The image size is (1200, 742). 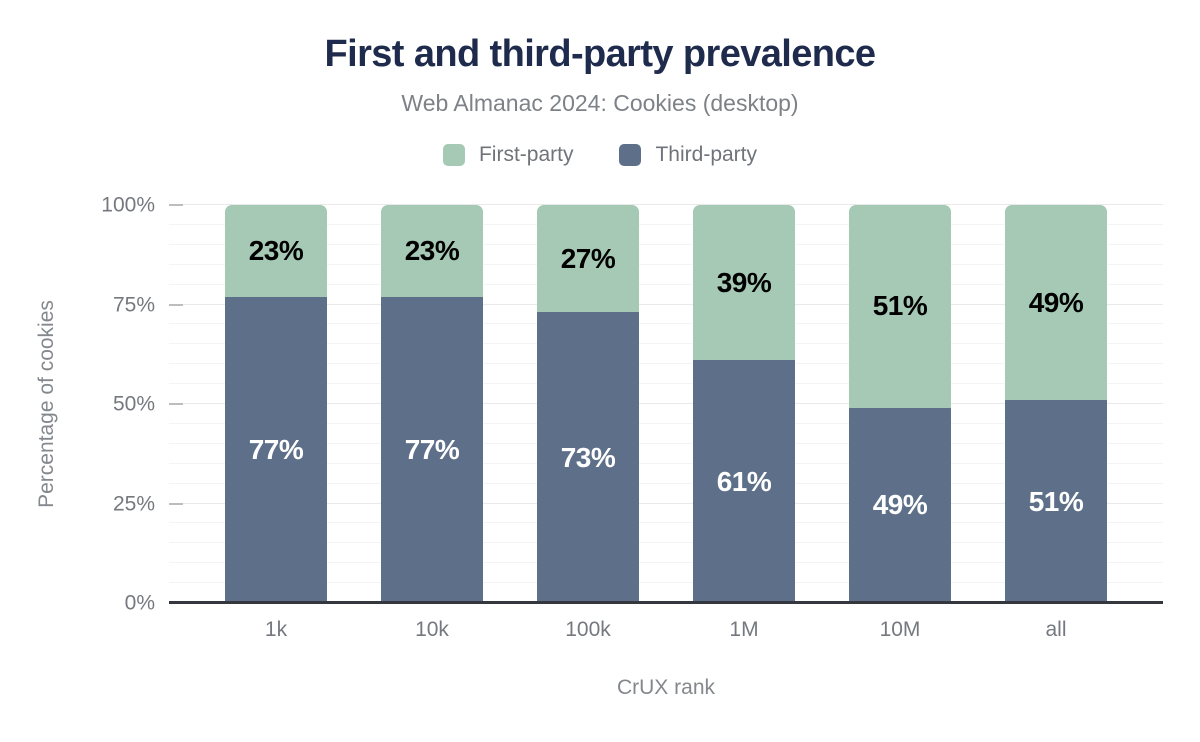 I want to click on bar-segment-10M-first-party: 51%, so click(x=900, y=306).